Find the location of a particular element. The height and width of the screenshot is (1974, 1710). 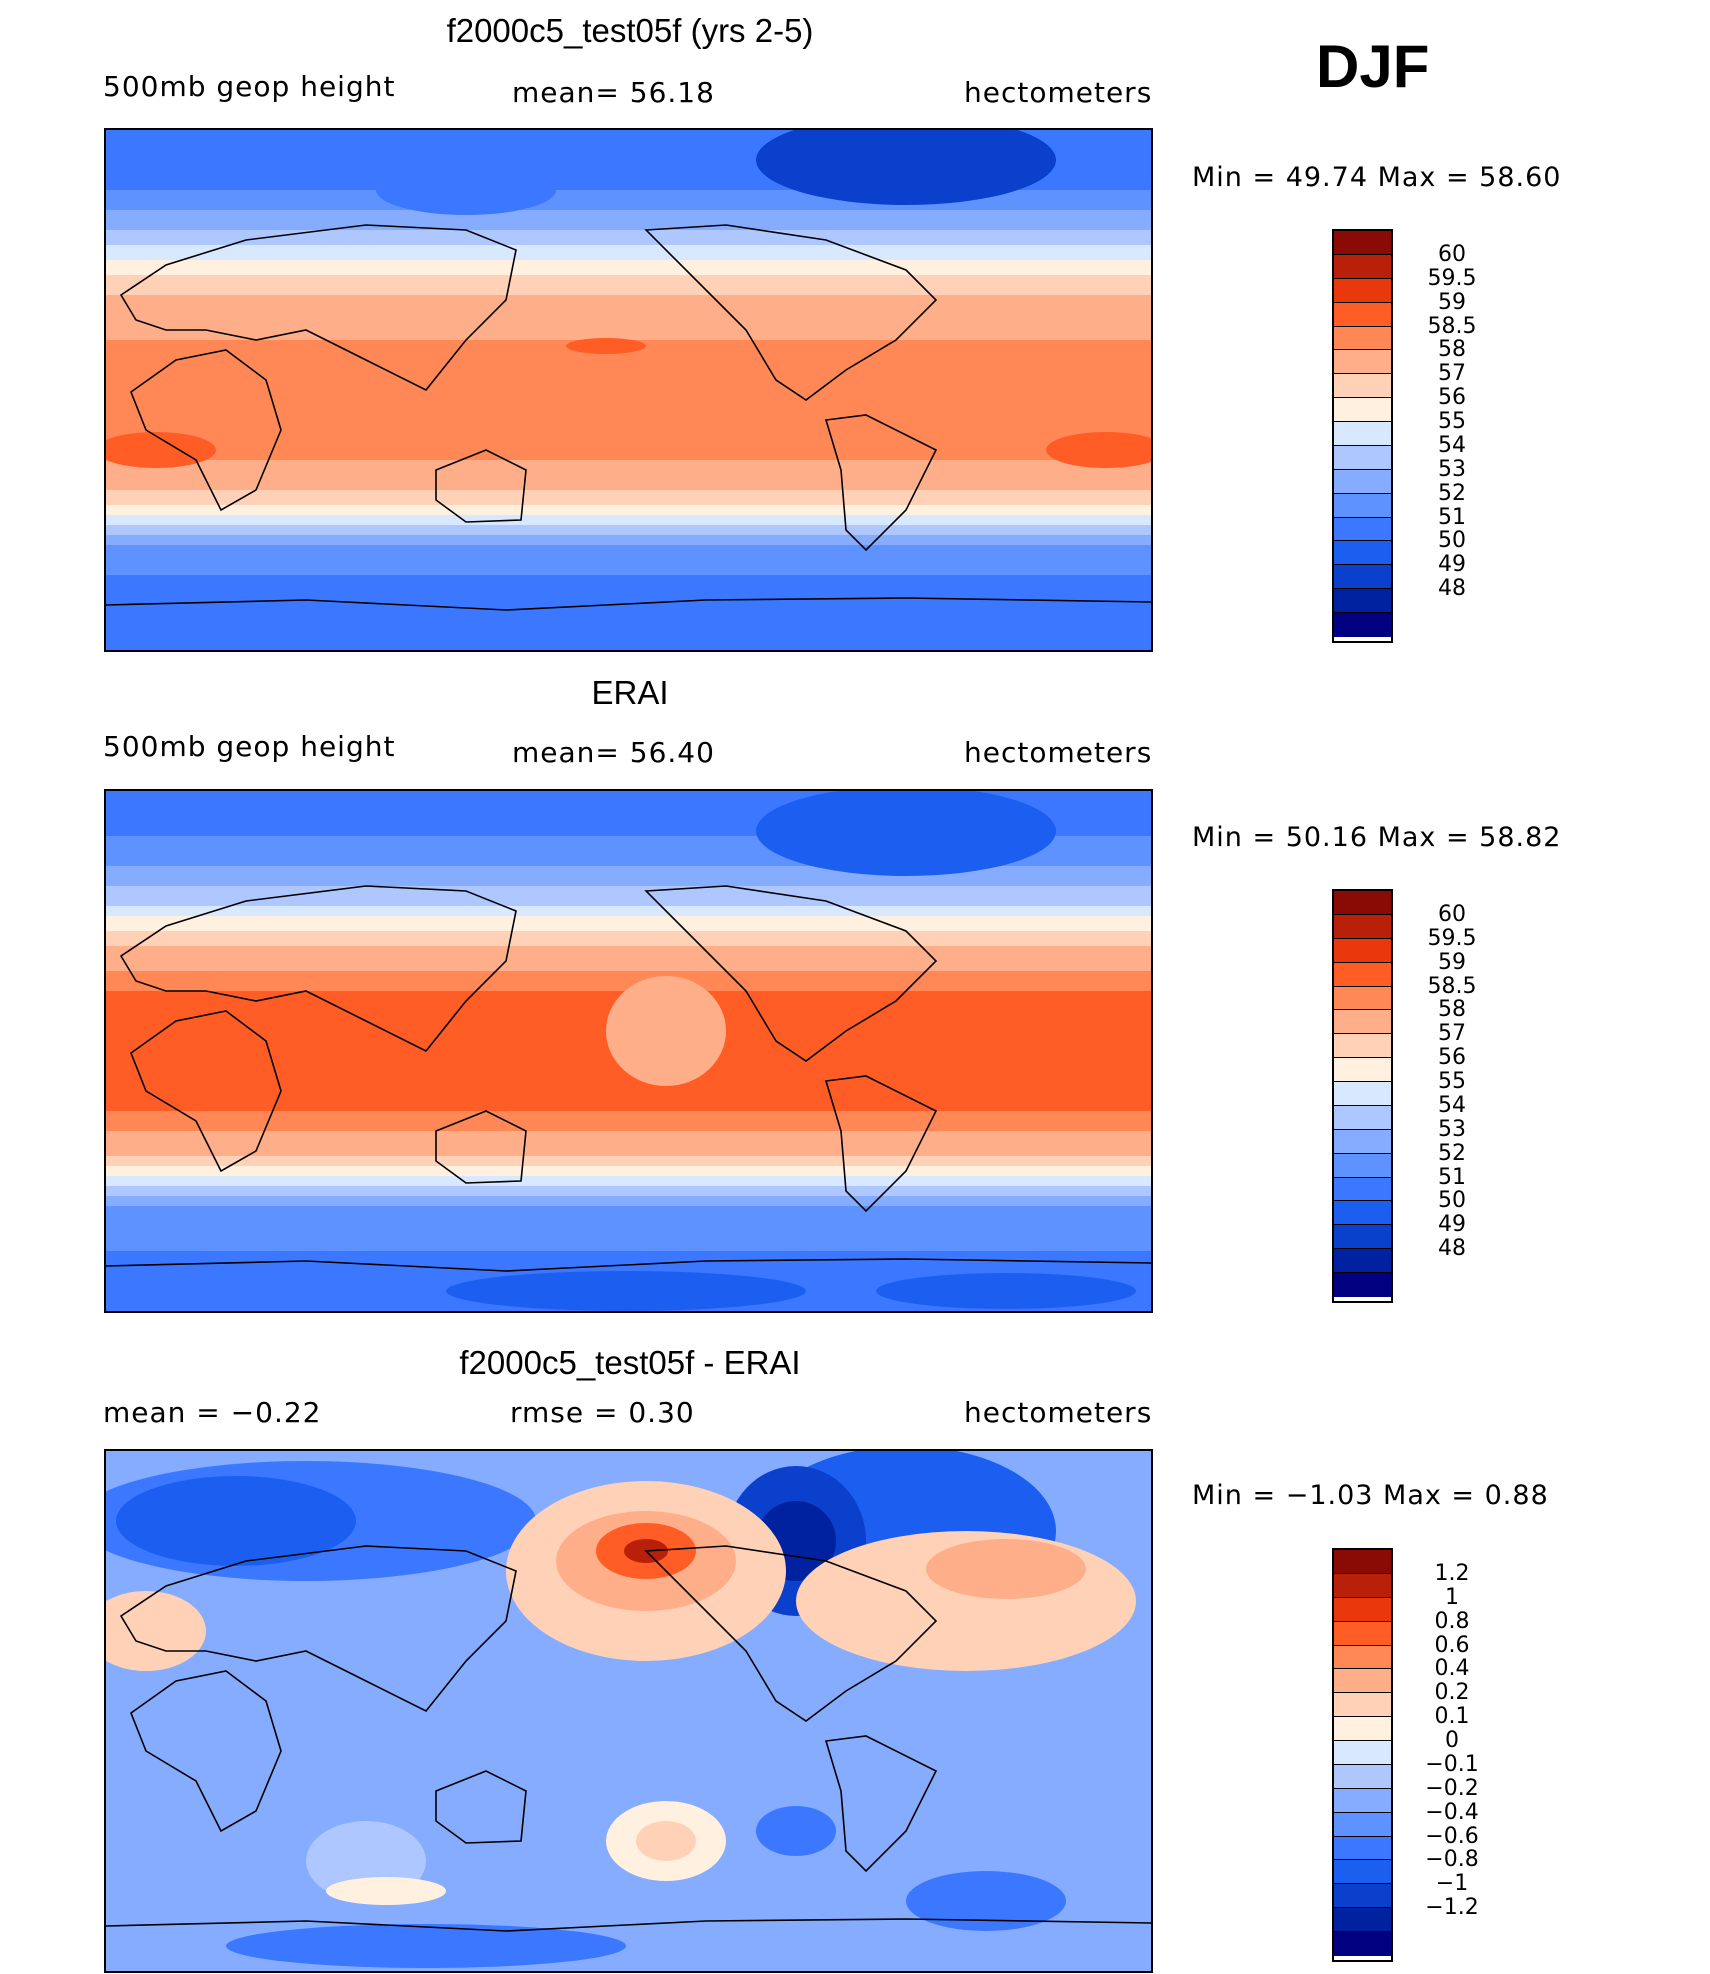

colorbar-tick-label: 0.4 is located at coordinates (1452, 1669).